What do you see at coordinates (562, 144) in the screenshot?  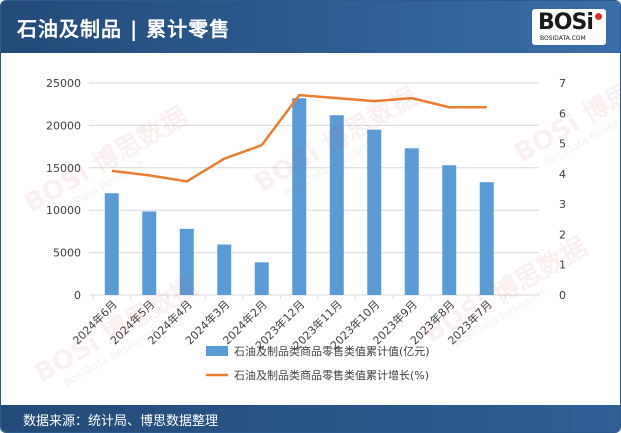 I see `y-right-tick-label: 5` at bounding box center [562, 144].